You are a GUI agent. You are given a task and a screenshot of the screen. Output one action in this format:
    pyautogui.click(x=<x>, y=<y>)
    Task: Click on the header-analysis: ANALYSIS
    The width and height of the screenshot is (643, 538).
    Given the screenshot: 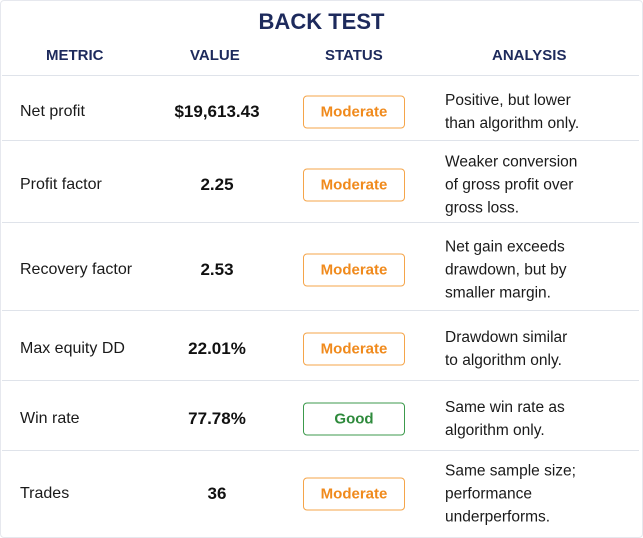 What is the action you would take?
    pyautogui.click(x=529, y=55)
    